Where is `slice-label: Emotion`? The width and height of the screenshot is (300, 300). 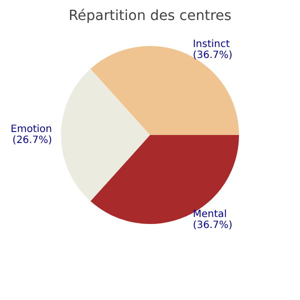 slice-label: Emotion is located at coordinates (31, 130).